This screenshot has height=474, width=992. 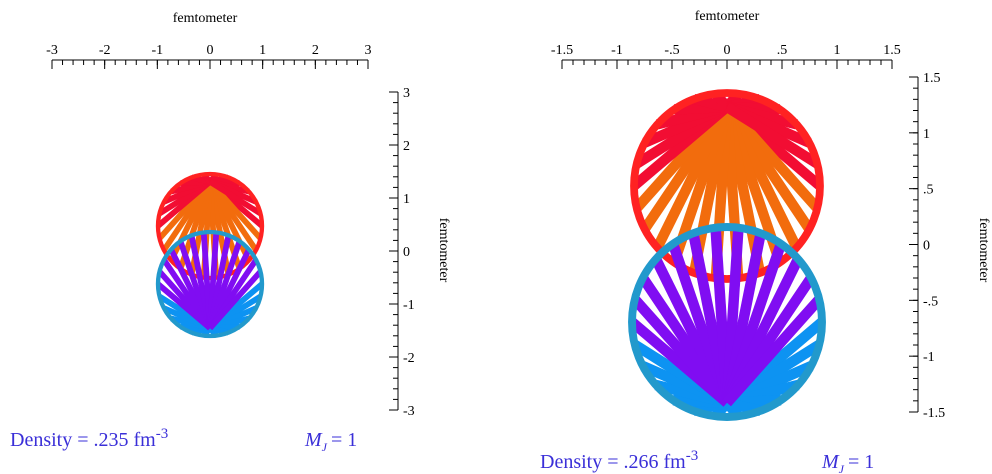 What do you see at coordinates (782, 50) in the screenshot?
I see `x-tick-label: .5` at bounding box center [782, 50].